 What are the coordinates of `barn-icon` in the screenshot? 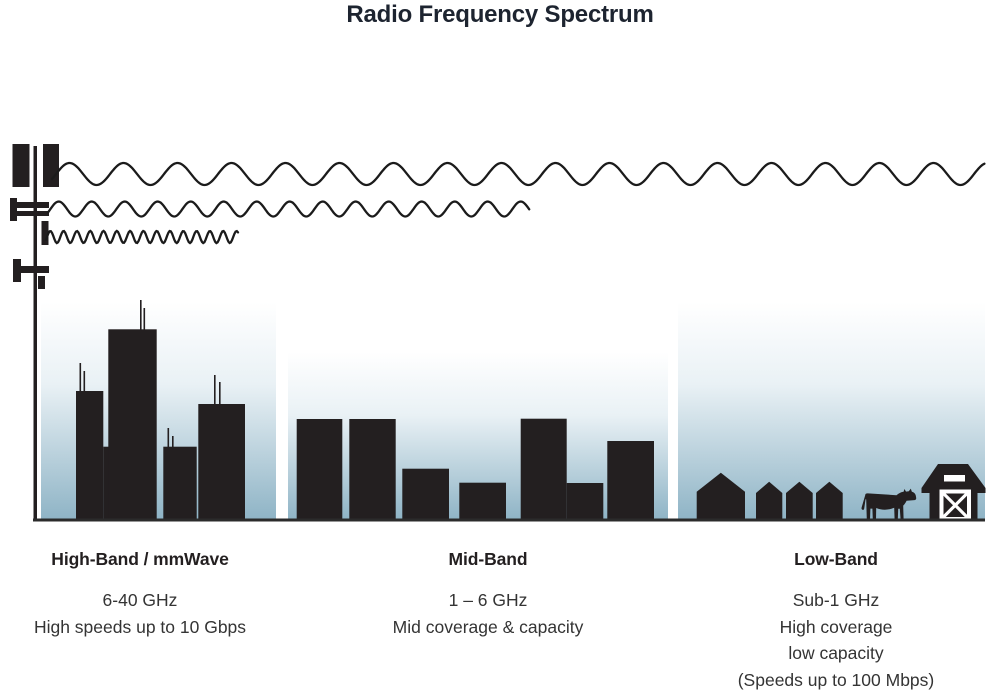 It's located at (953, 492).